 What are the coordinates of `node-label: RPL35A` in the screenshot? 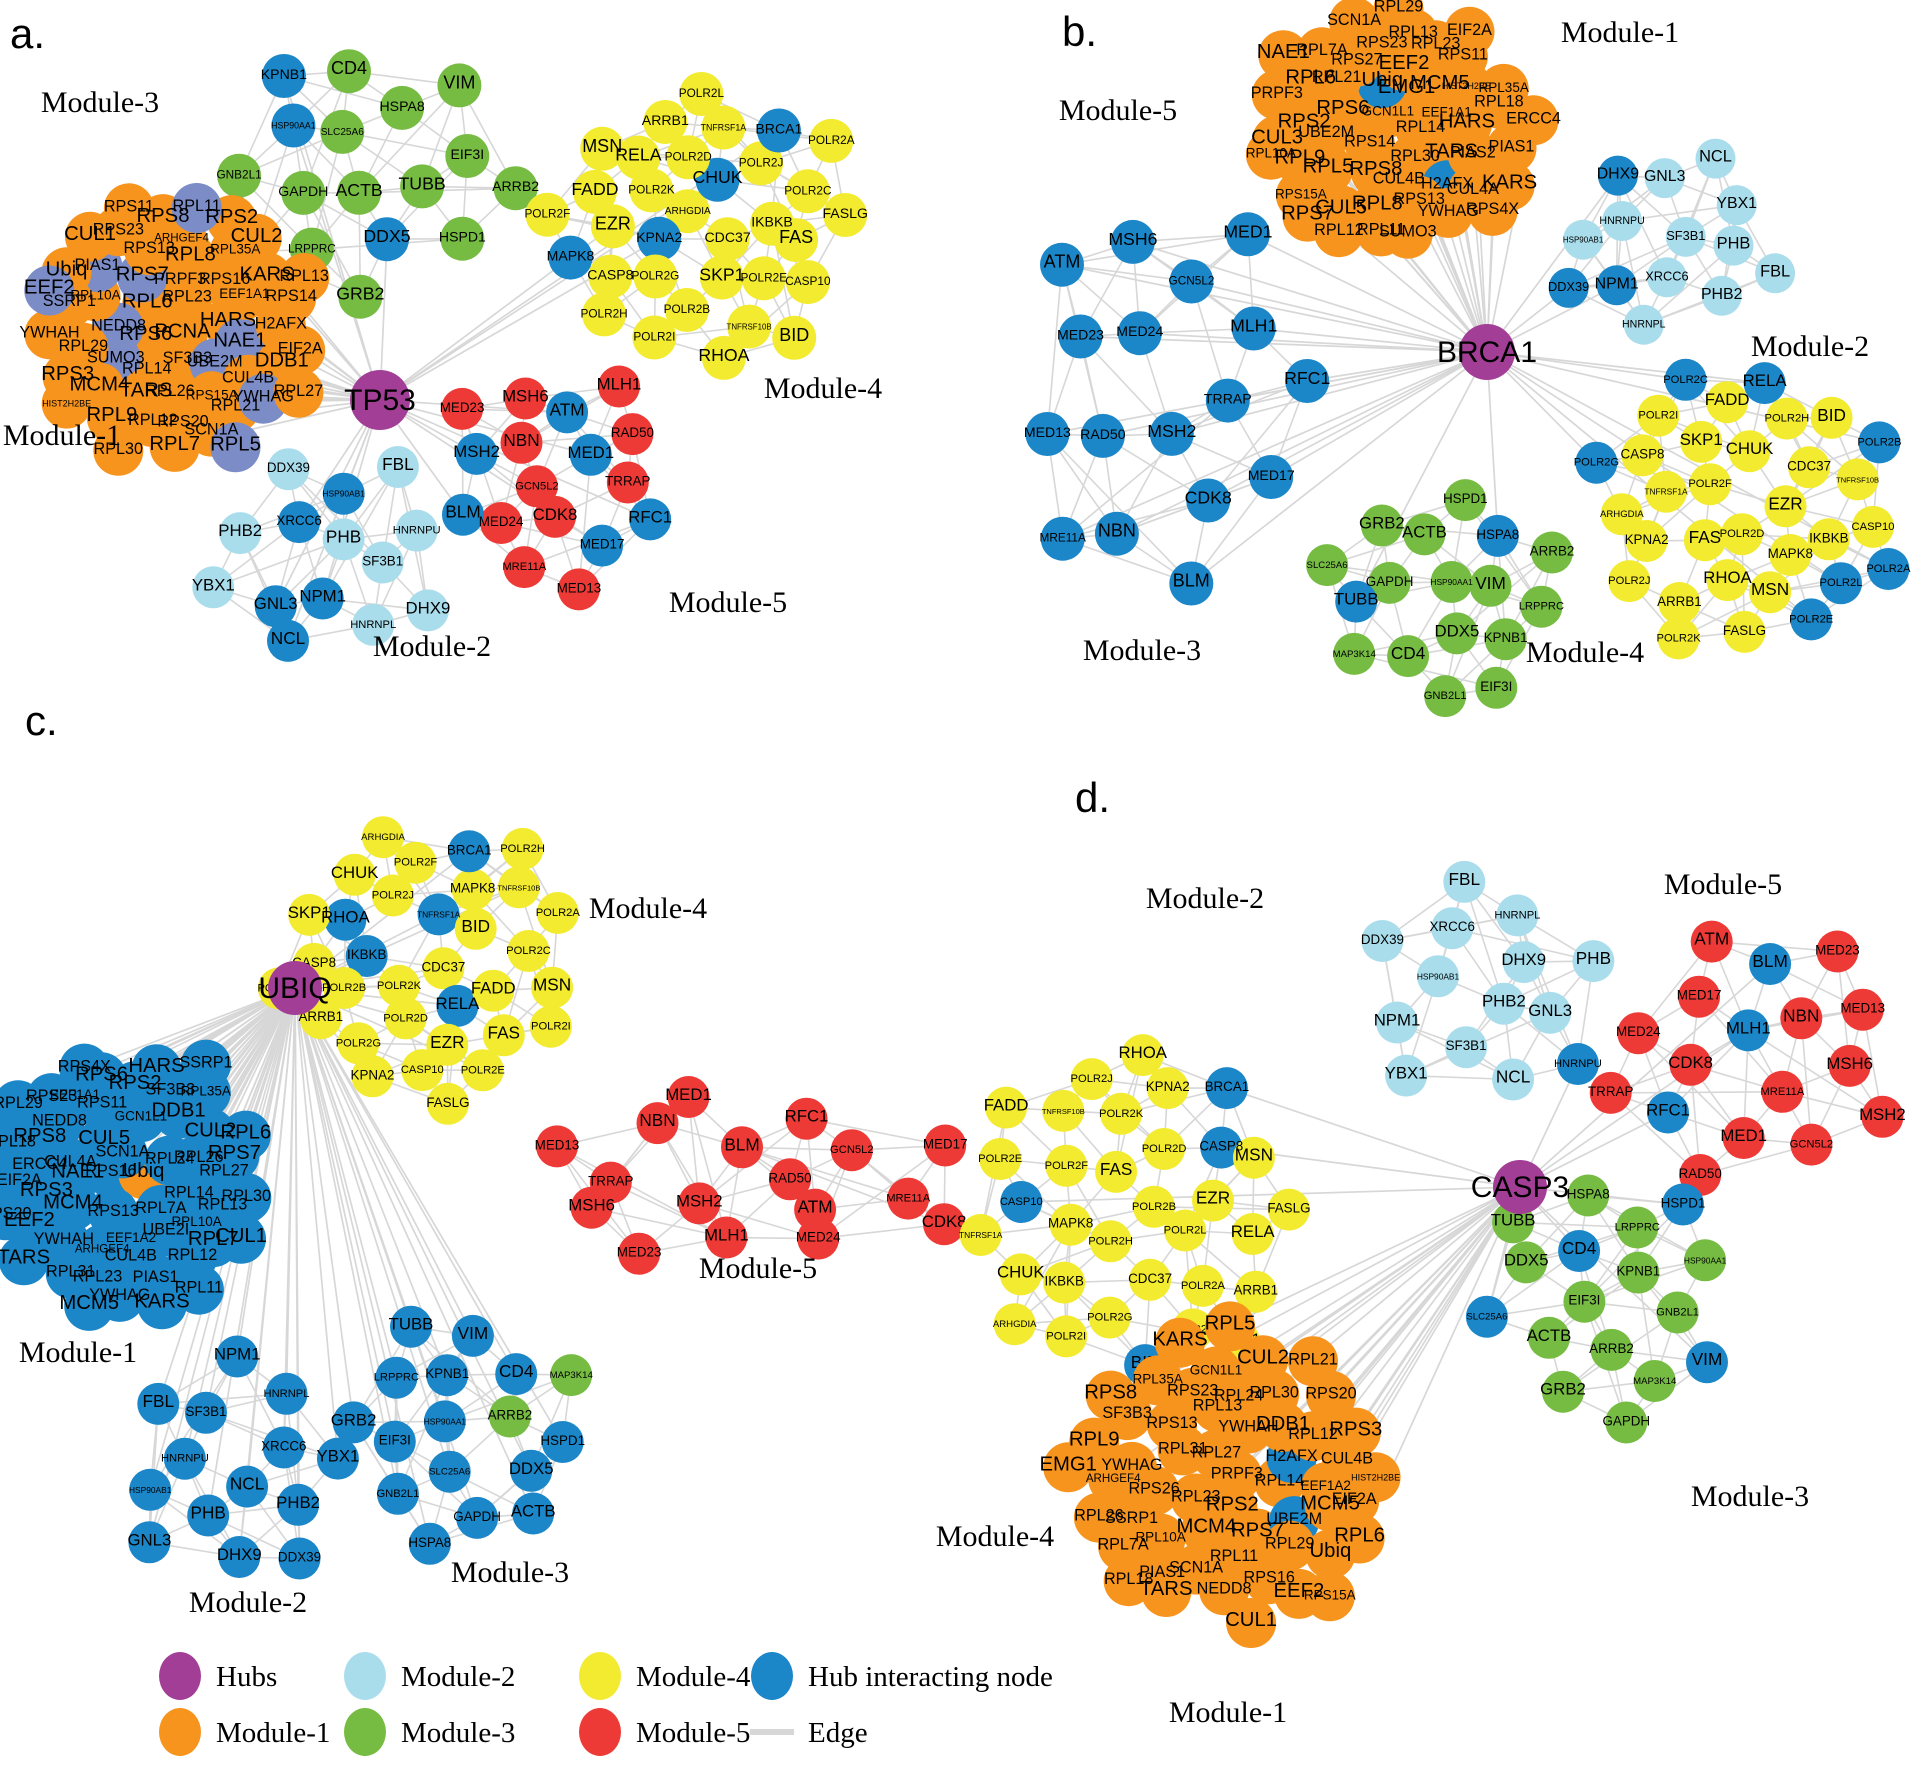 It's located at (1158, 1378).